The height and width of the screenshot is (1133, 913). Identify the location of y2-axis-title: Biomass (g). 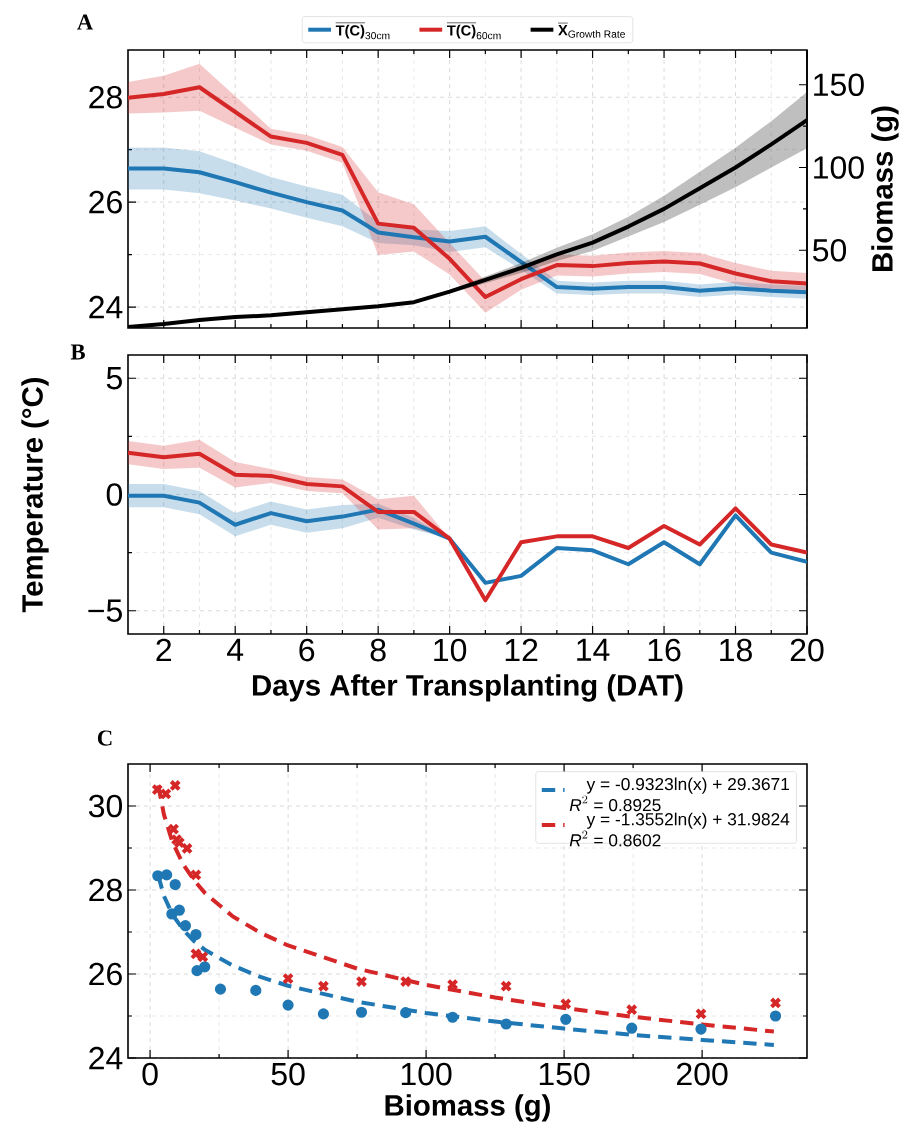
(885, 188).